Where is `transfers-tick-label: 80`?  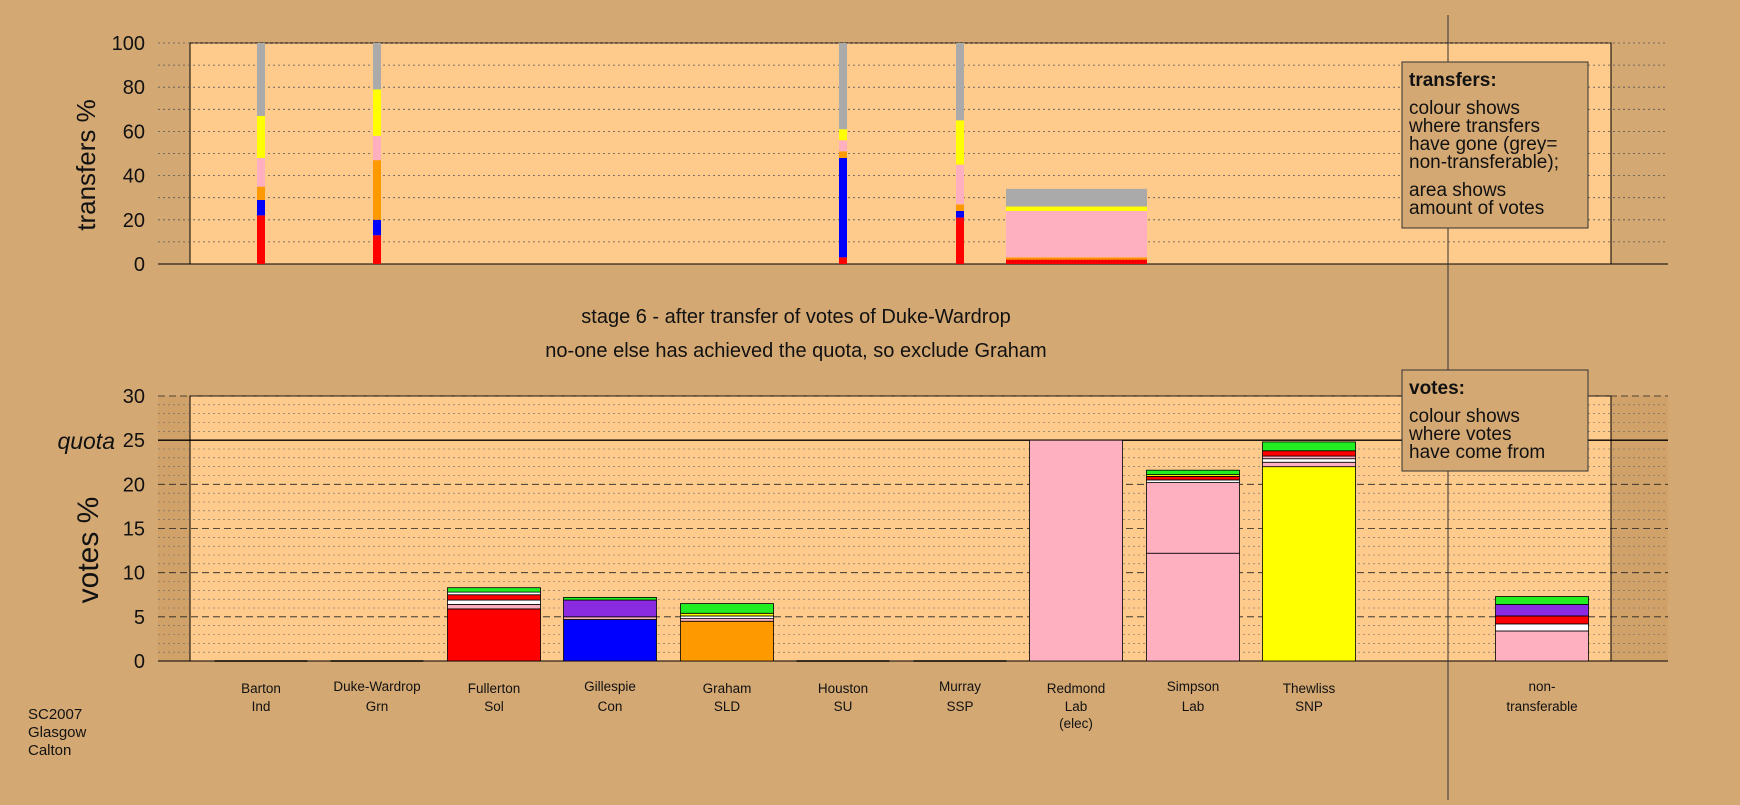
transfers-tick-label: 80 is located at coordinates (134, 88).